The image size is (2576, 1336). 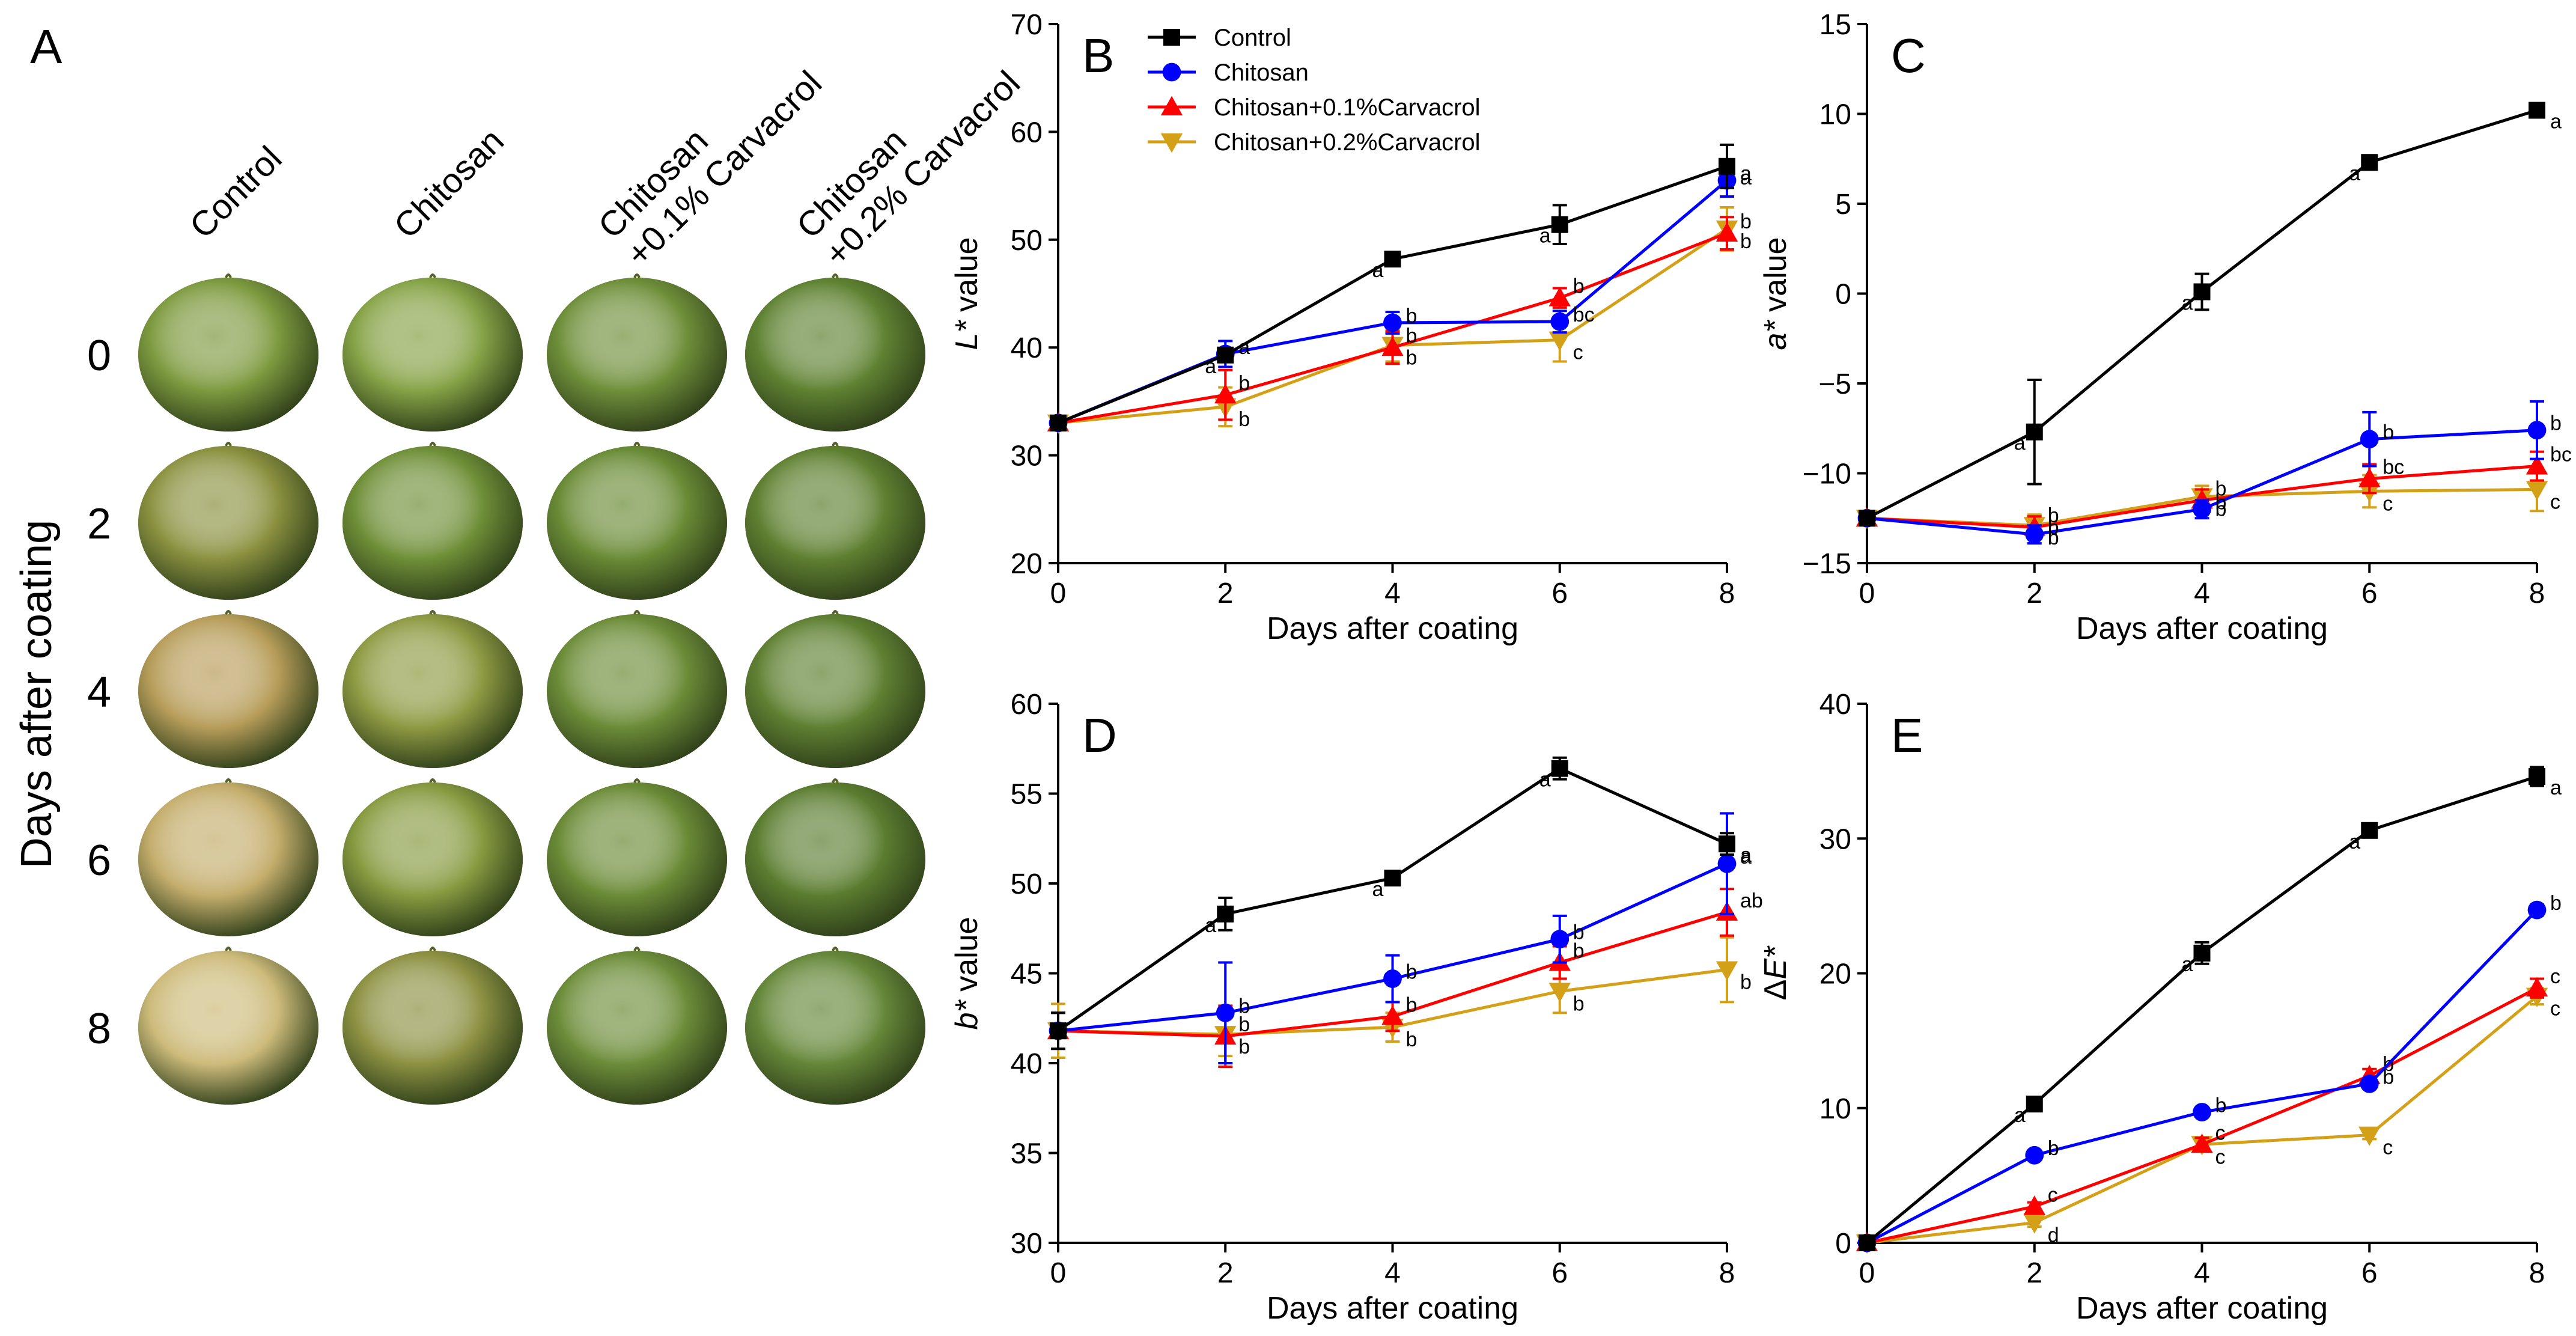 I want to click on y-axis-title-variable: E*, so click(x=1775, y=962).